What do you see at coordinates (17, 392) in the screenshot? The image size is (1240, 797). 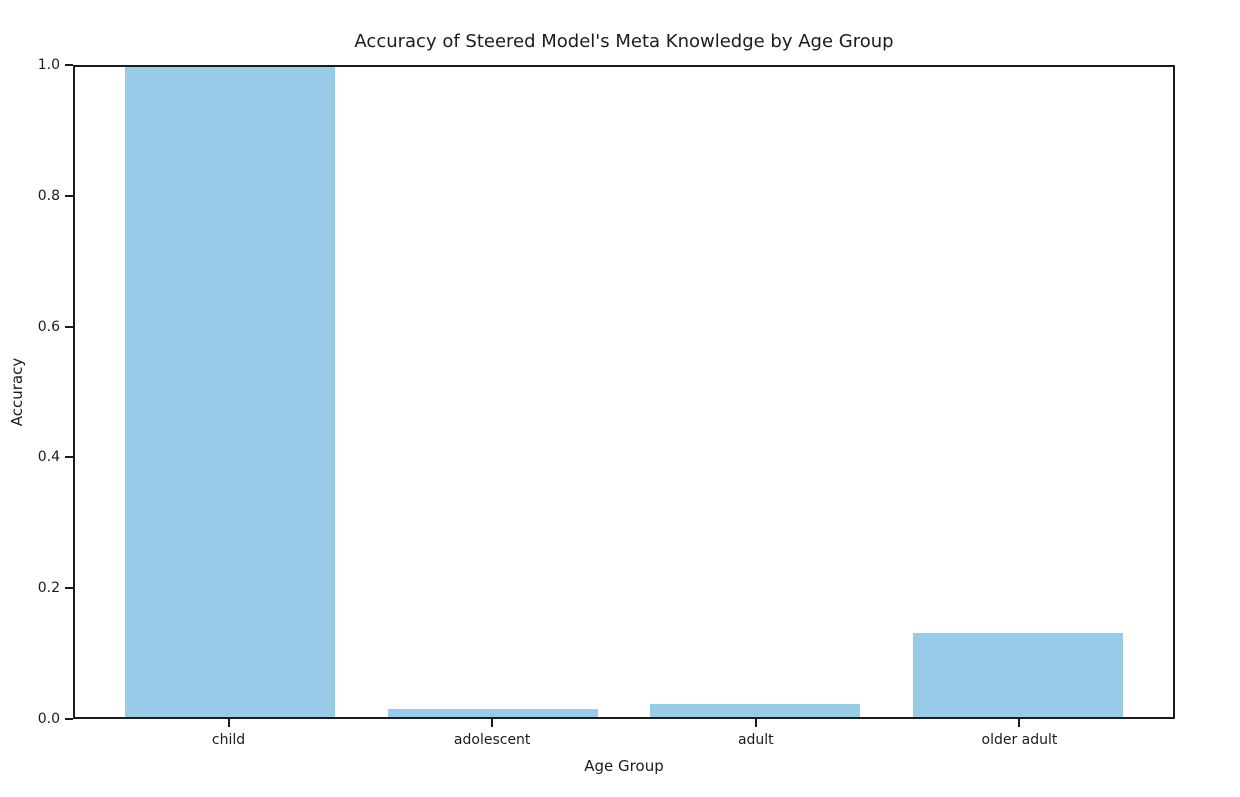 I see `y-axis-label: Accuracy` at bounding box center [17, 392].